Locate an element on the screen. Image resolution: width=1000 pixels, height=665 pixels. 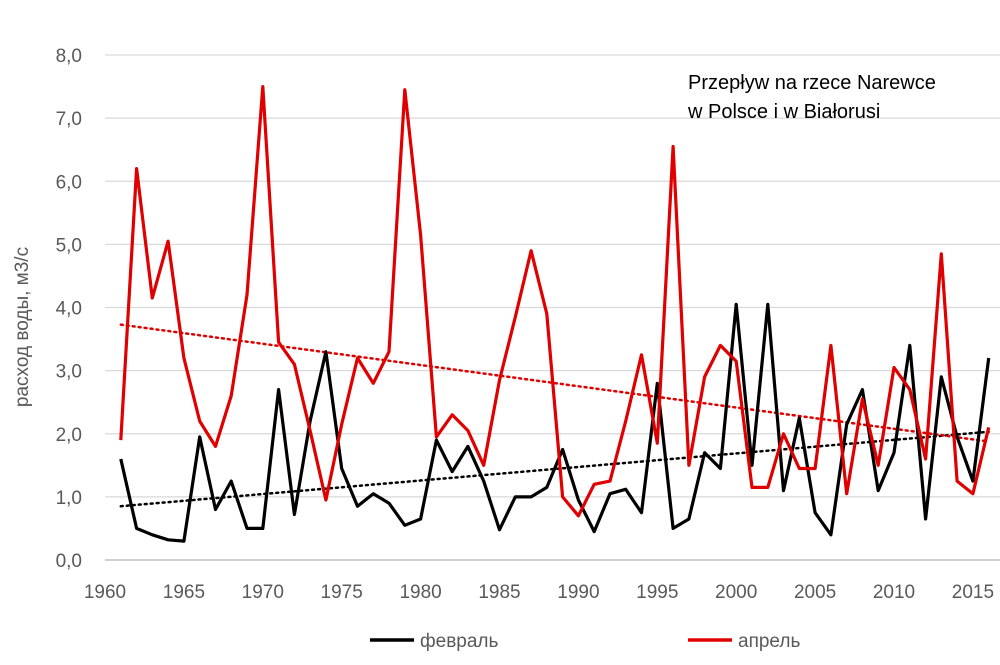
legend-item-april: апрель is located at coordinates (744, 641).